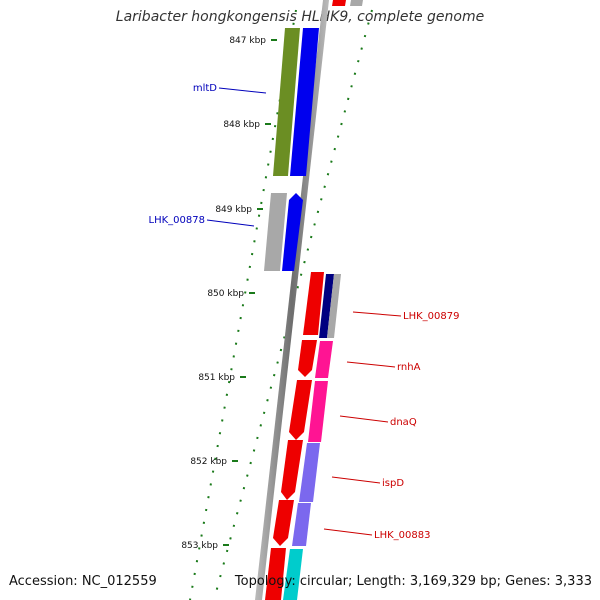 The height and width of the screenshot is (600, 600). I want to click on scale-label: 852 kbp, so click(208, 462).